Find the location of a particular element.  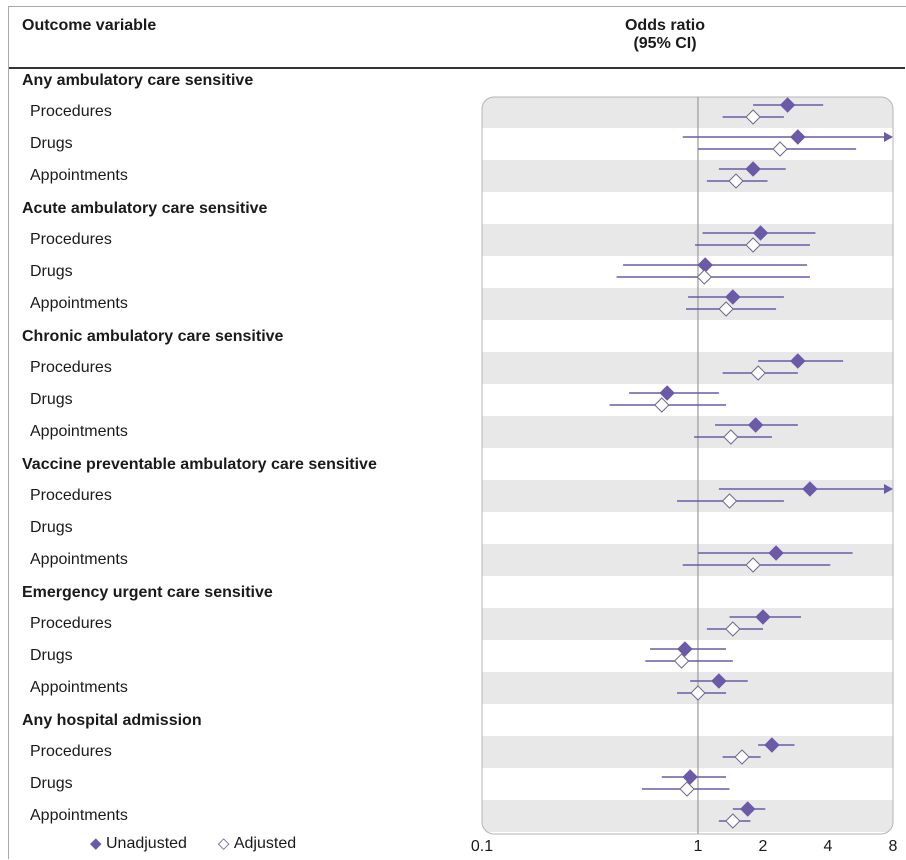

x-tick-label: 4 is located at coordinates (828, 846).